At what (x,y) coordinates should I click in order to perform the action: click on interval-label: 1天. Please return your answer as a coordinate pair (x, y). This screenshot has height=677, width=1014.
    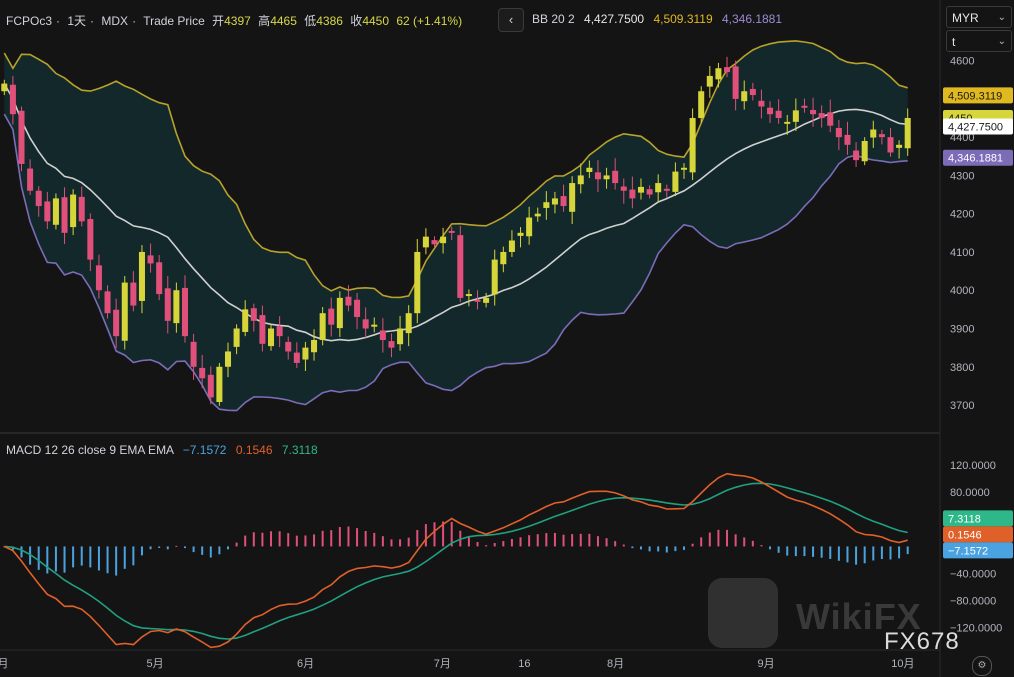
    Looking at the image, I should click on (77, 21).